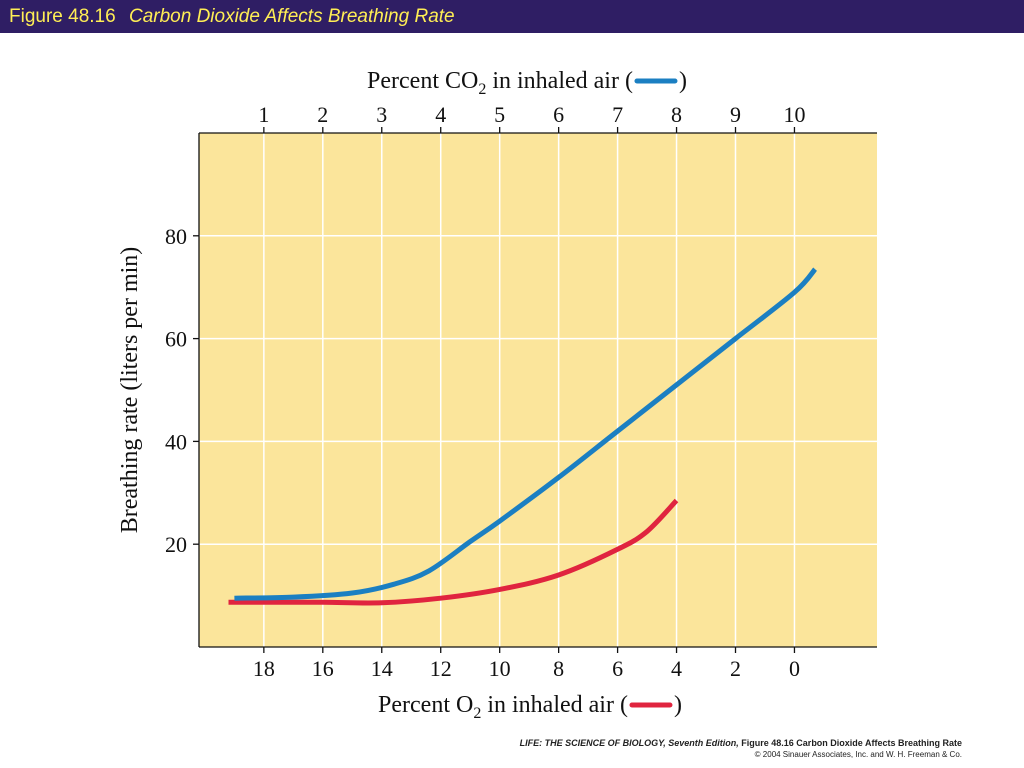 This screenshot has height=768, width=1024. Describe the element at coordinates (453, 552) in the screenshot. I see `o2-series-line` at that location.